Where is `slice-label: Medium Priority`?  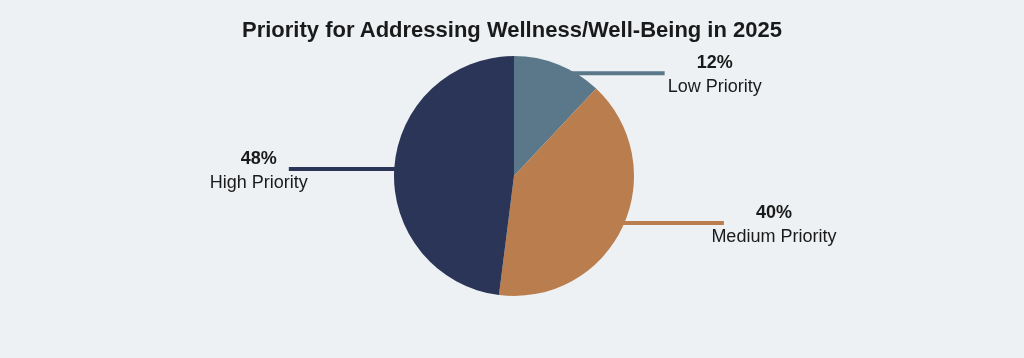 slice-label: Medium Priority is located at coordinates (774, 236).